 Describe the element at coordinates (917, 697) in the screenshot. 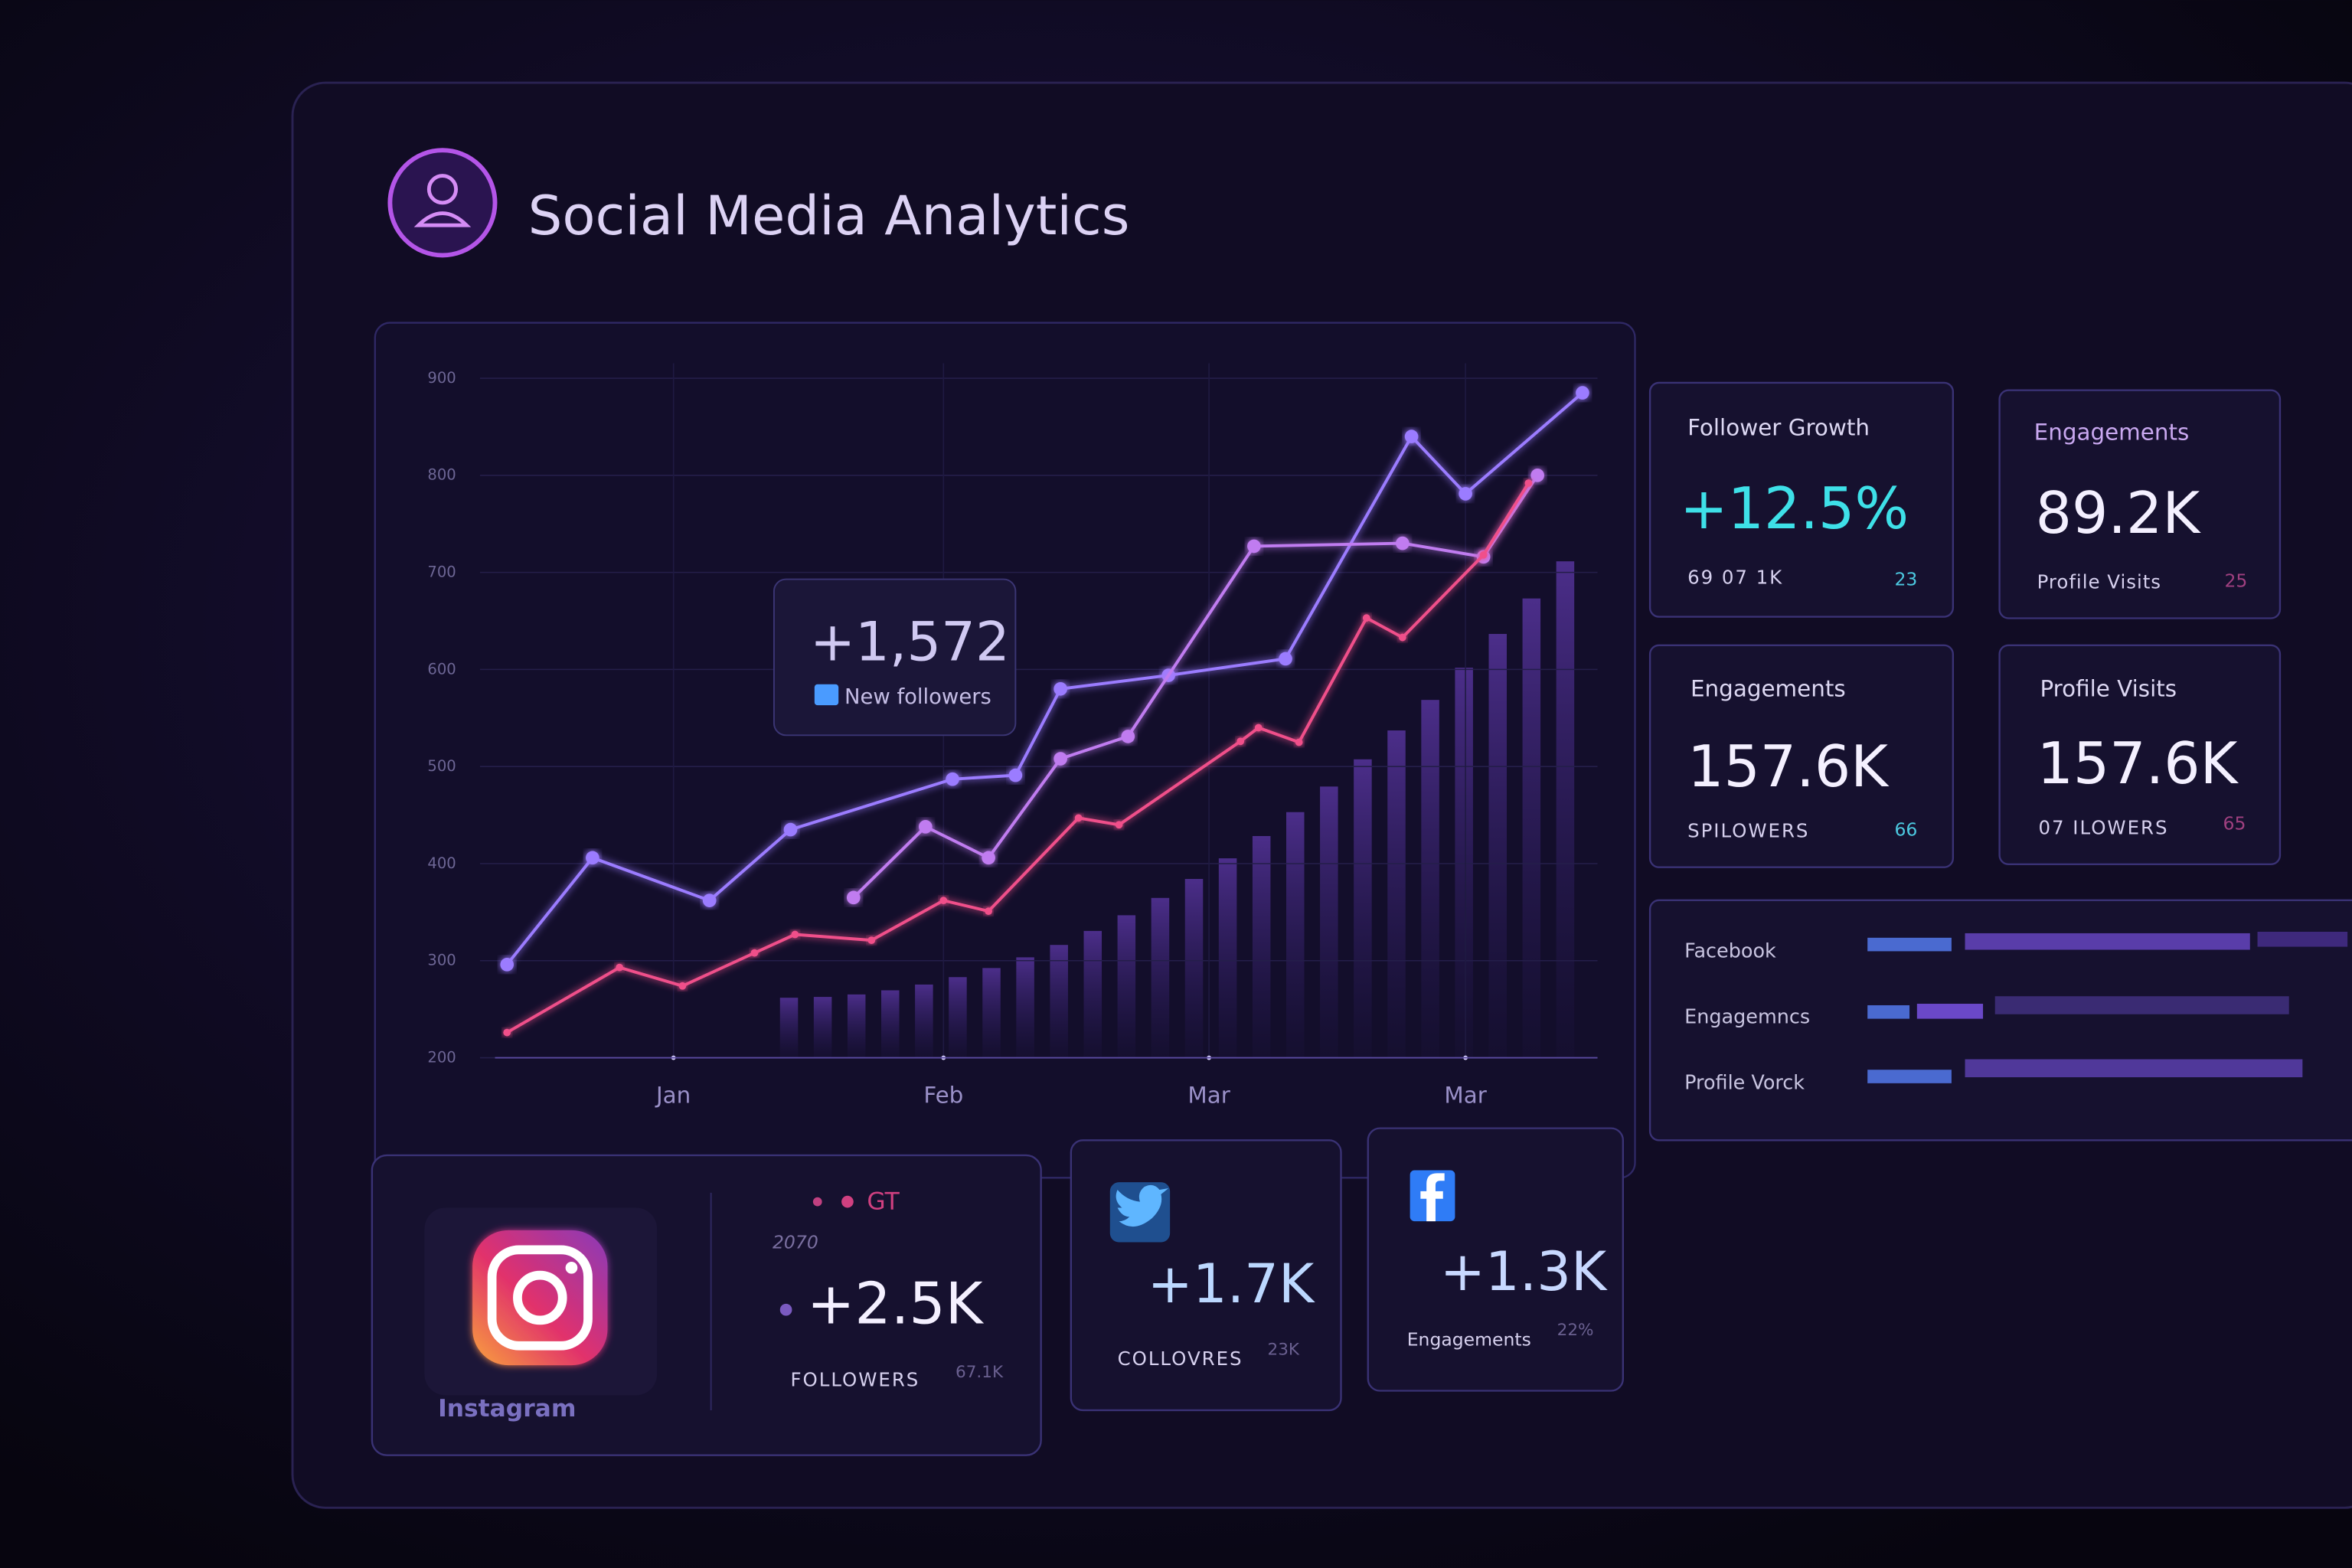

I see `tooltip-label: New followers` at that location.